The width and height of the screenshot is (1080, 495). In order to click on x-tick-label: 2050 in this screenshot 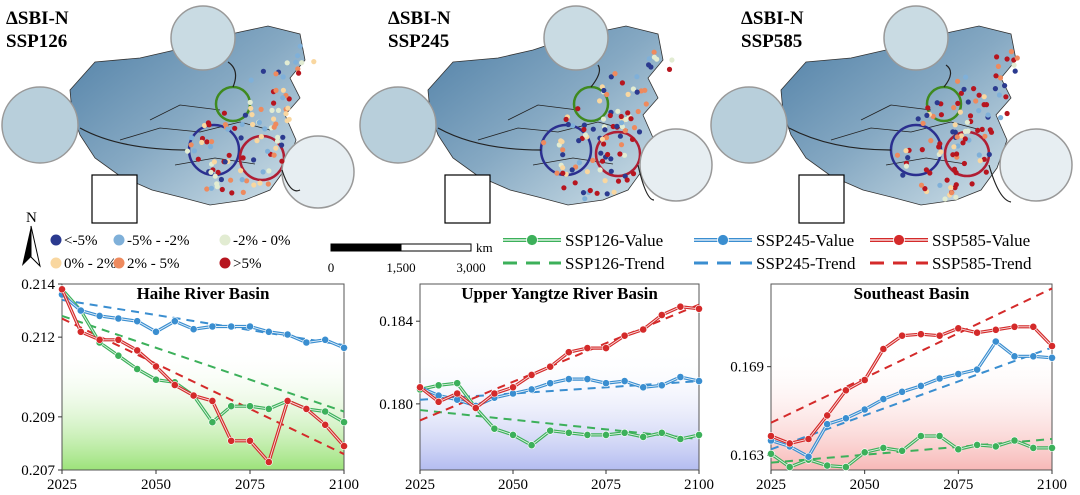, I will do `click(865, 485)`.